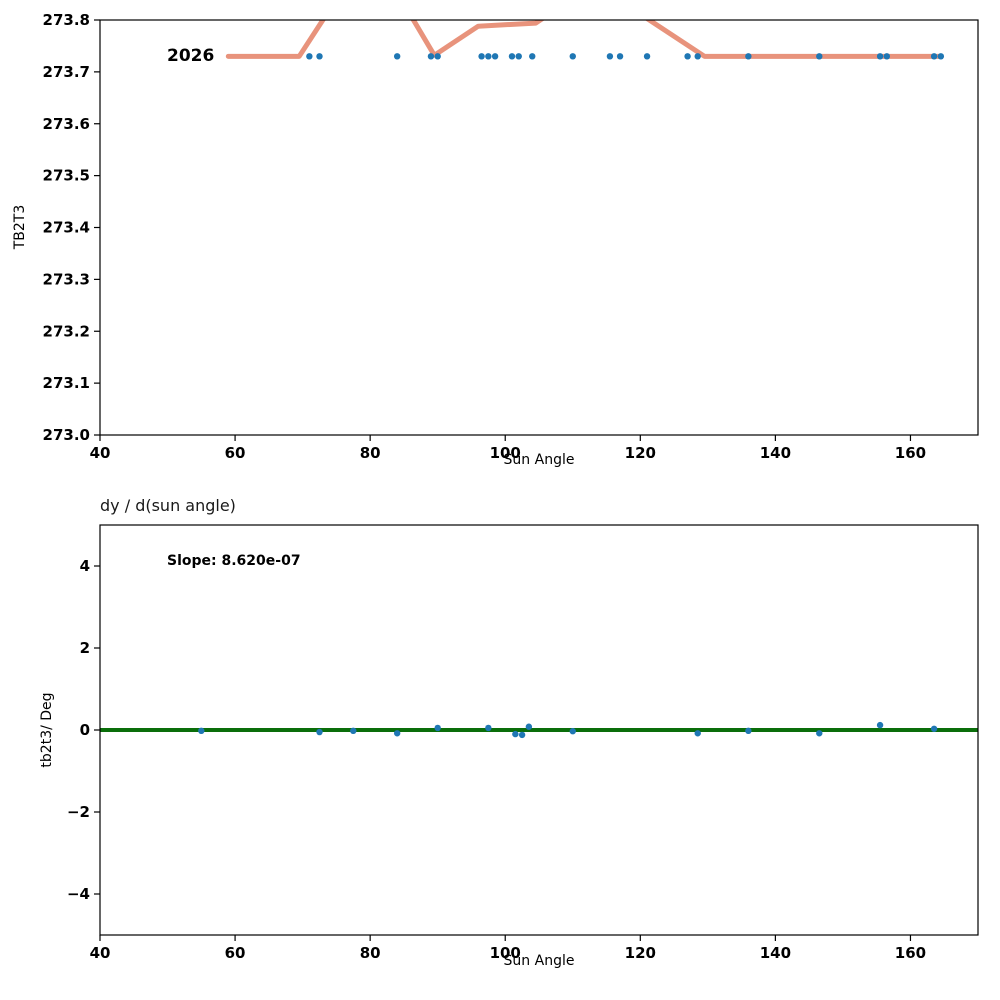 Image resolution: width=1000 pixels, height=1000 pixels. What do you see at coordinates (78, 894) in the screenshot?
I see `svg-text: −4` at bounding box center [78, 894].